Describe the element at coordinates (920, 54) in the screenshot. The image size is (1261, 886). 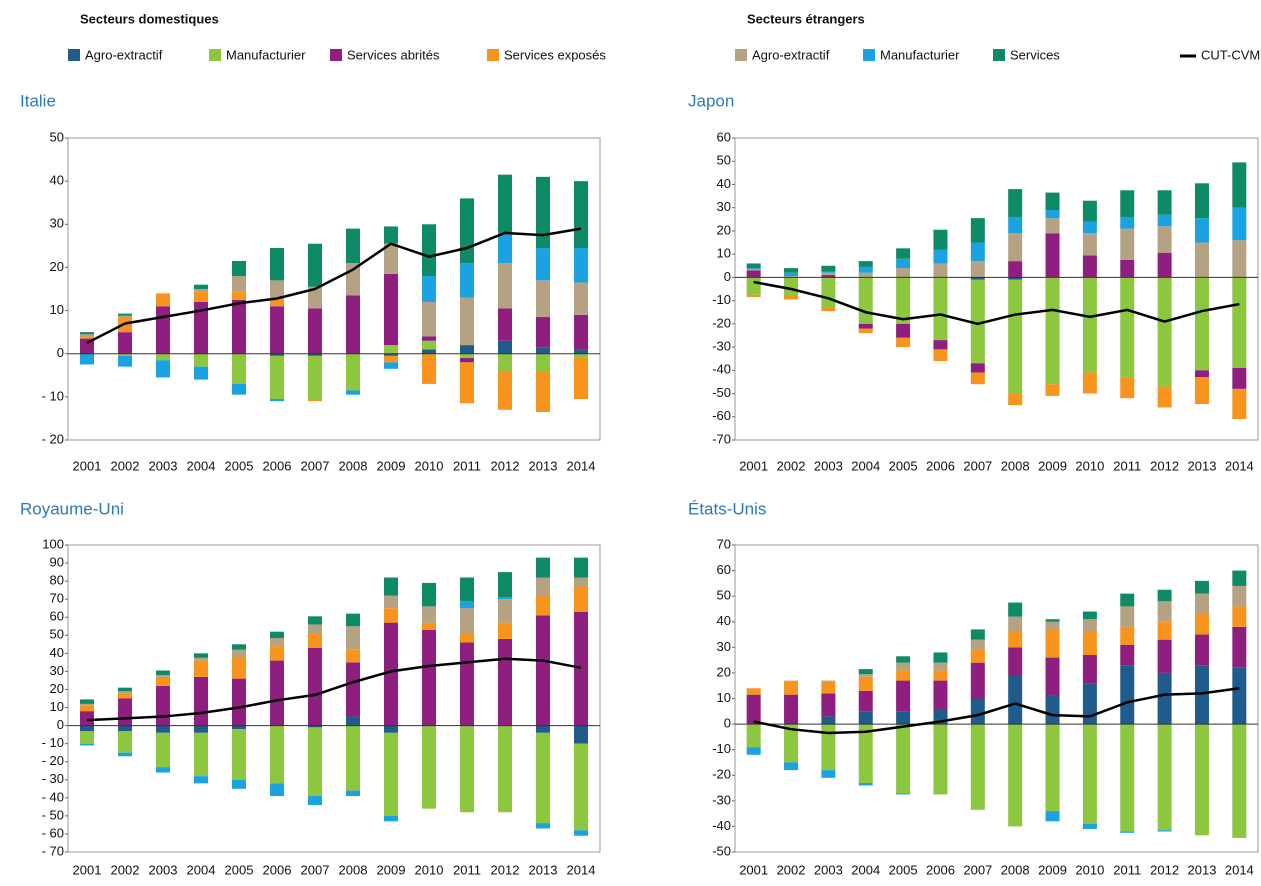
I see `legend-label: Manufacturier` at that location.